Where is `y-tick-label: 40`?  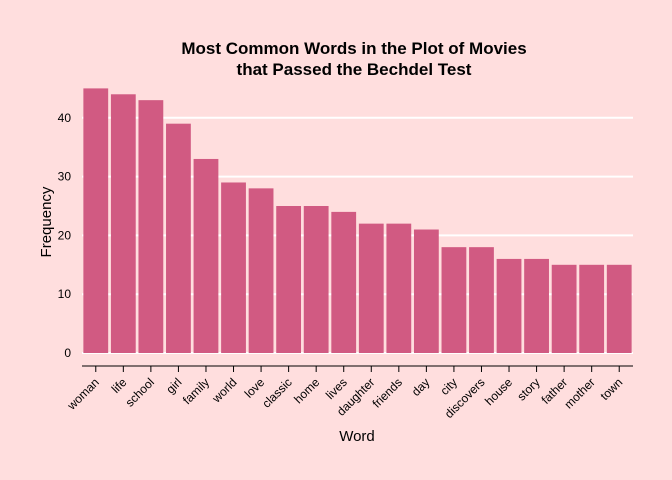
y-tick-label: 40 is located at coordinates (65, 118).